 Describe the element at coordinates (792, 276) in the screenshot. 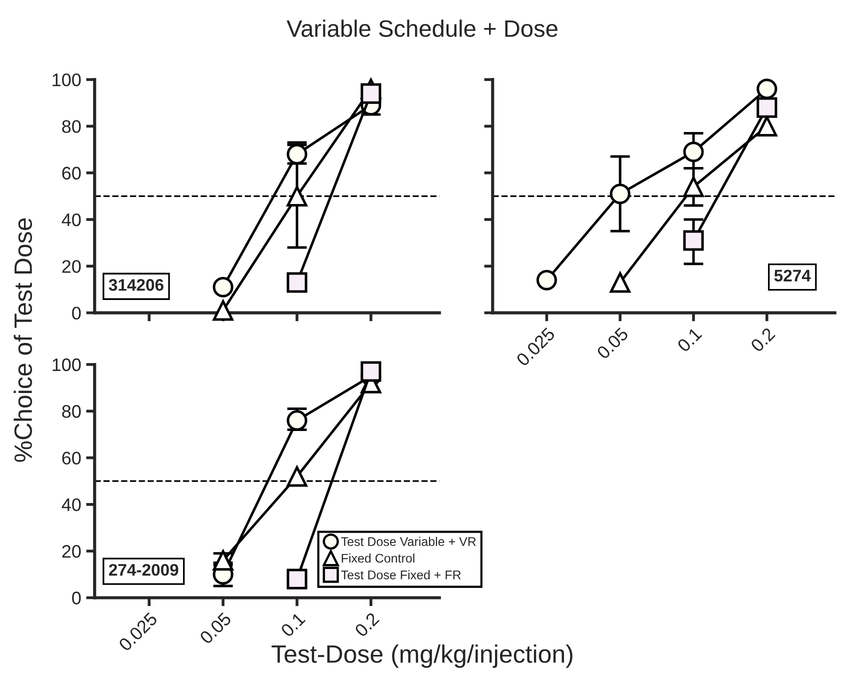

I see `annotation: 5274` at that location.